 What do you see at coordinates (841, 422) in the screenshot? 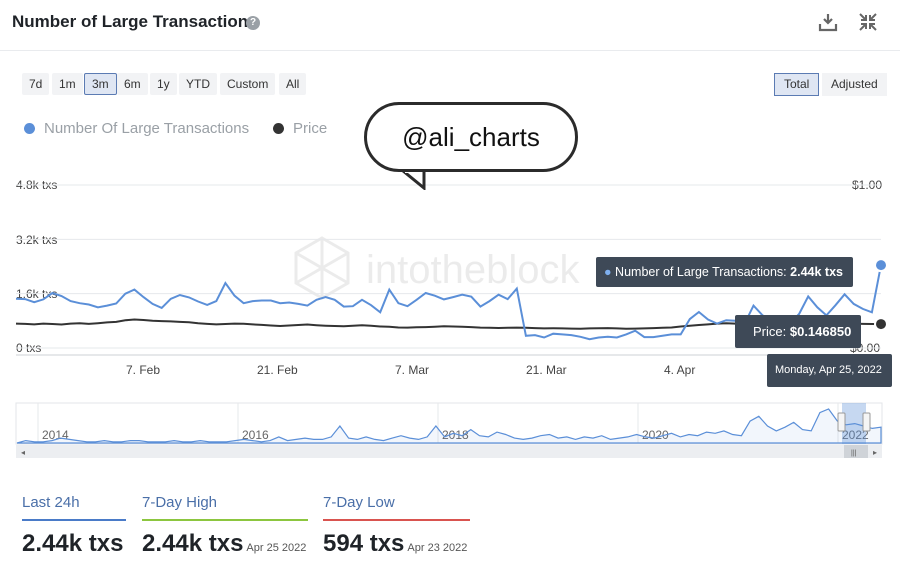
I see `navigator-handle-left` at bounding box center [841, 422].